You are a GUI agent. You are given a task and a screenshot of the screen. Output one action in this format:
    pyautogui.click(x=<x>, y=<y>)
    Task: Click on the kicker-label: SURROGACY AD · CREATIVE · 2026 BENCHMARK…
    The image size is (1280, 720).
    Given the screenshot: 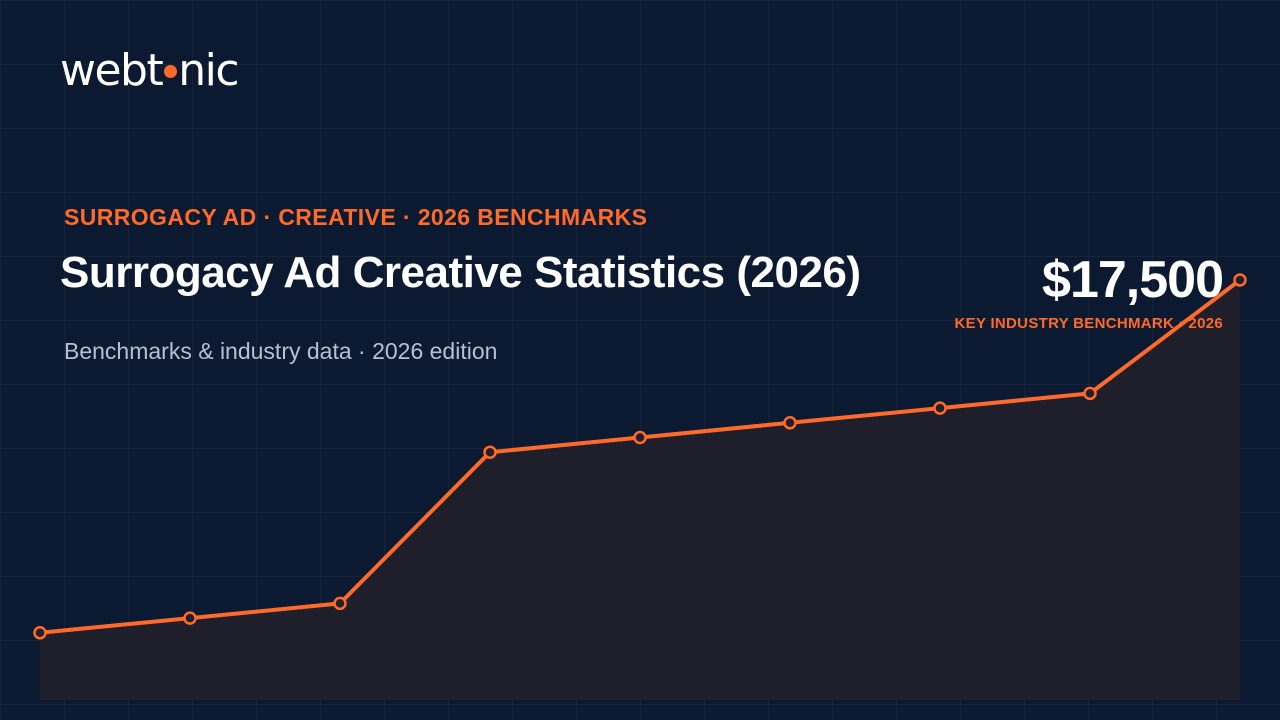 What is the action you would take?
    pyautogui.click(x=356, y=217)
    